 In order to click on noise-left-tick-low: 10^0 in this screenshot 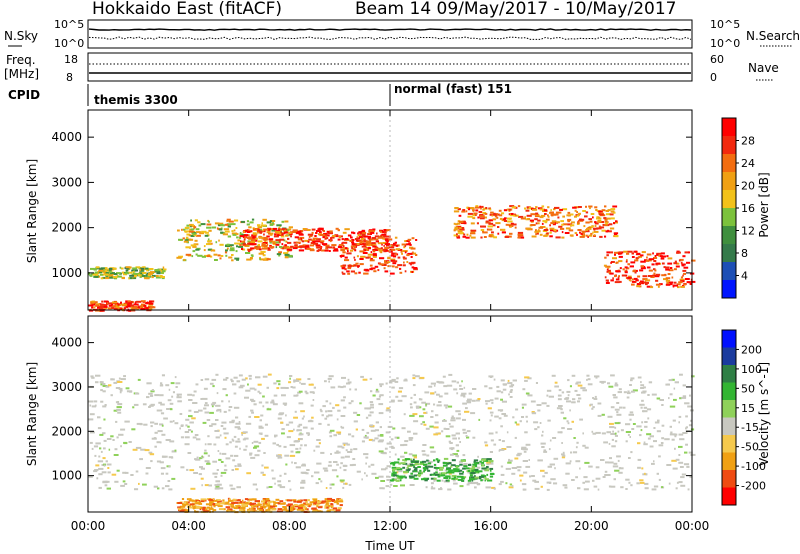, I will do `click(69, 43)`.